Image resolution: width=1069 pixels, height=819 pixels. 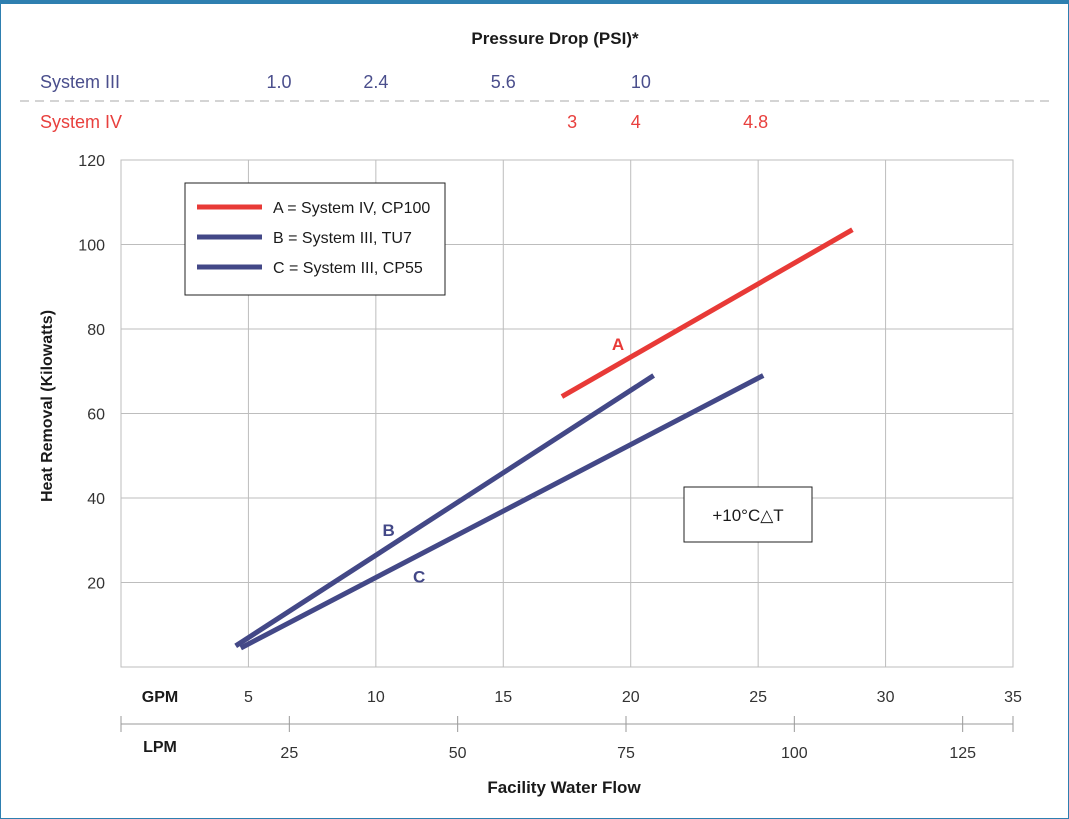 I want to click on lpm-tick-label: 100, so click(x=794, y=753).